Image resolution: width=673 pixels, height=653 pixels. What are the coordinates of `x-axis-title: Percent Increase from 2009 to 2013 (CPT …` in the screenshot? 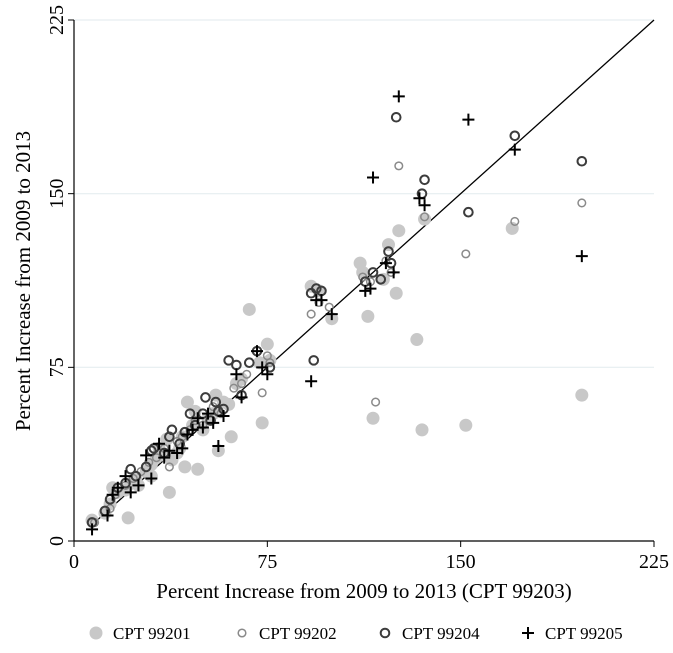 It's located at (363, 591).